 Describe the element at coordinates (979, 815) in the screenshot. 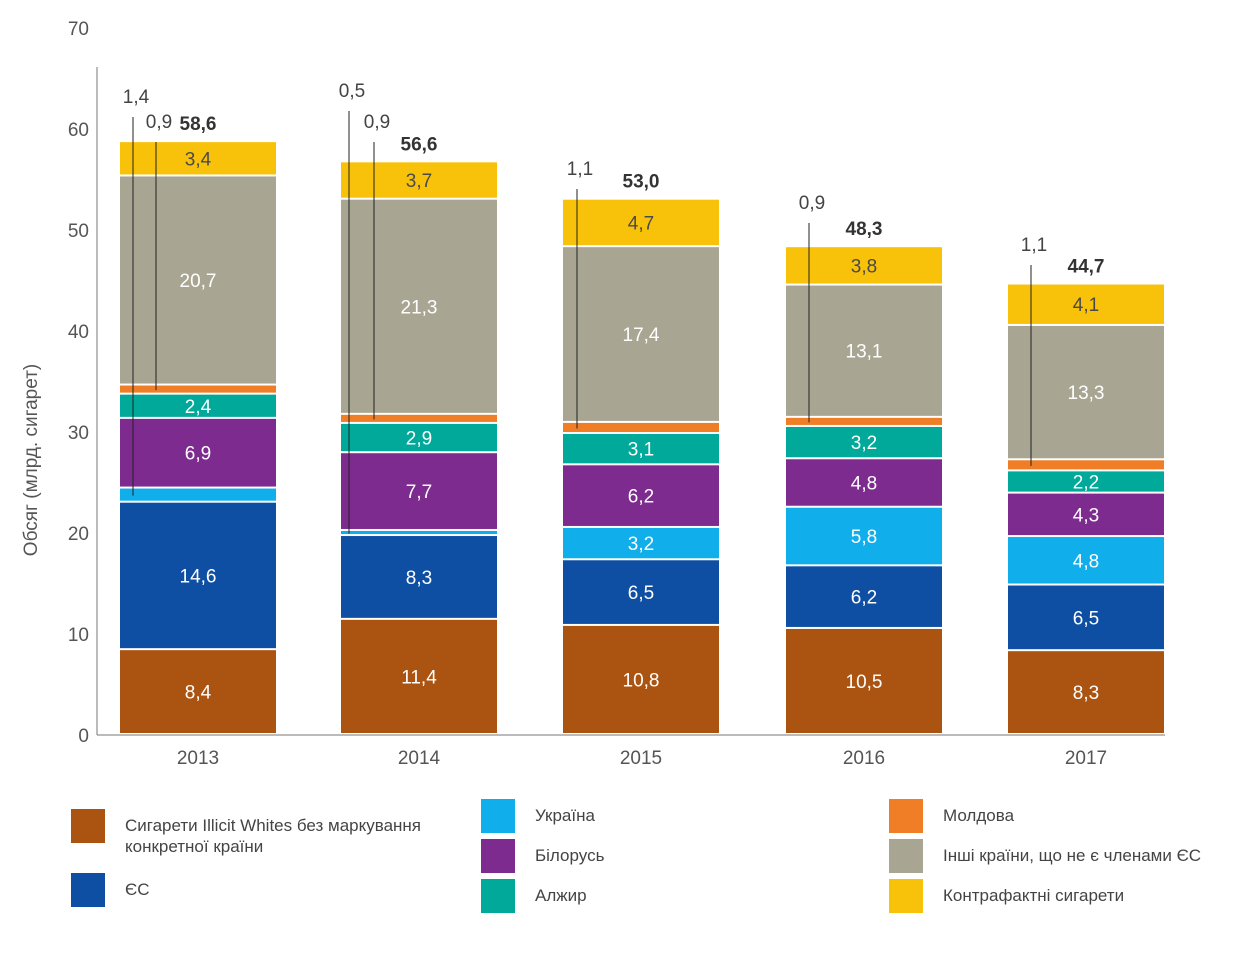

I see `legend-label-moldova: Молдова` at that location.